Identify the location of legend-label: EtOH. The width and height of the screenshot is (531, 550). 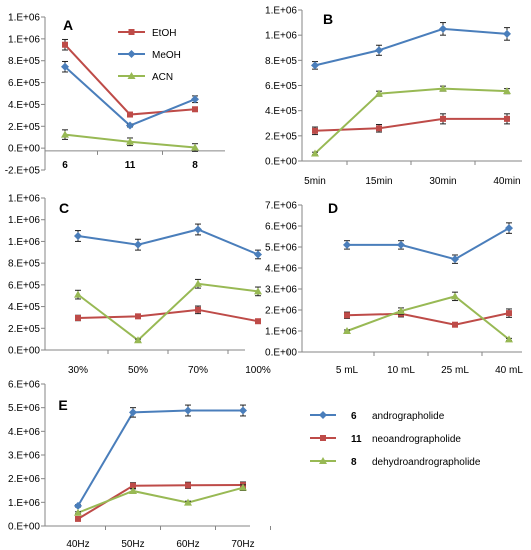
(164, 33).